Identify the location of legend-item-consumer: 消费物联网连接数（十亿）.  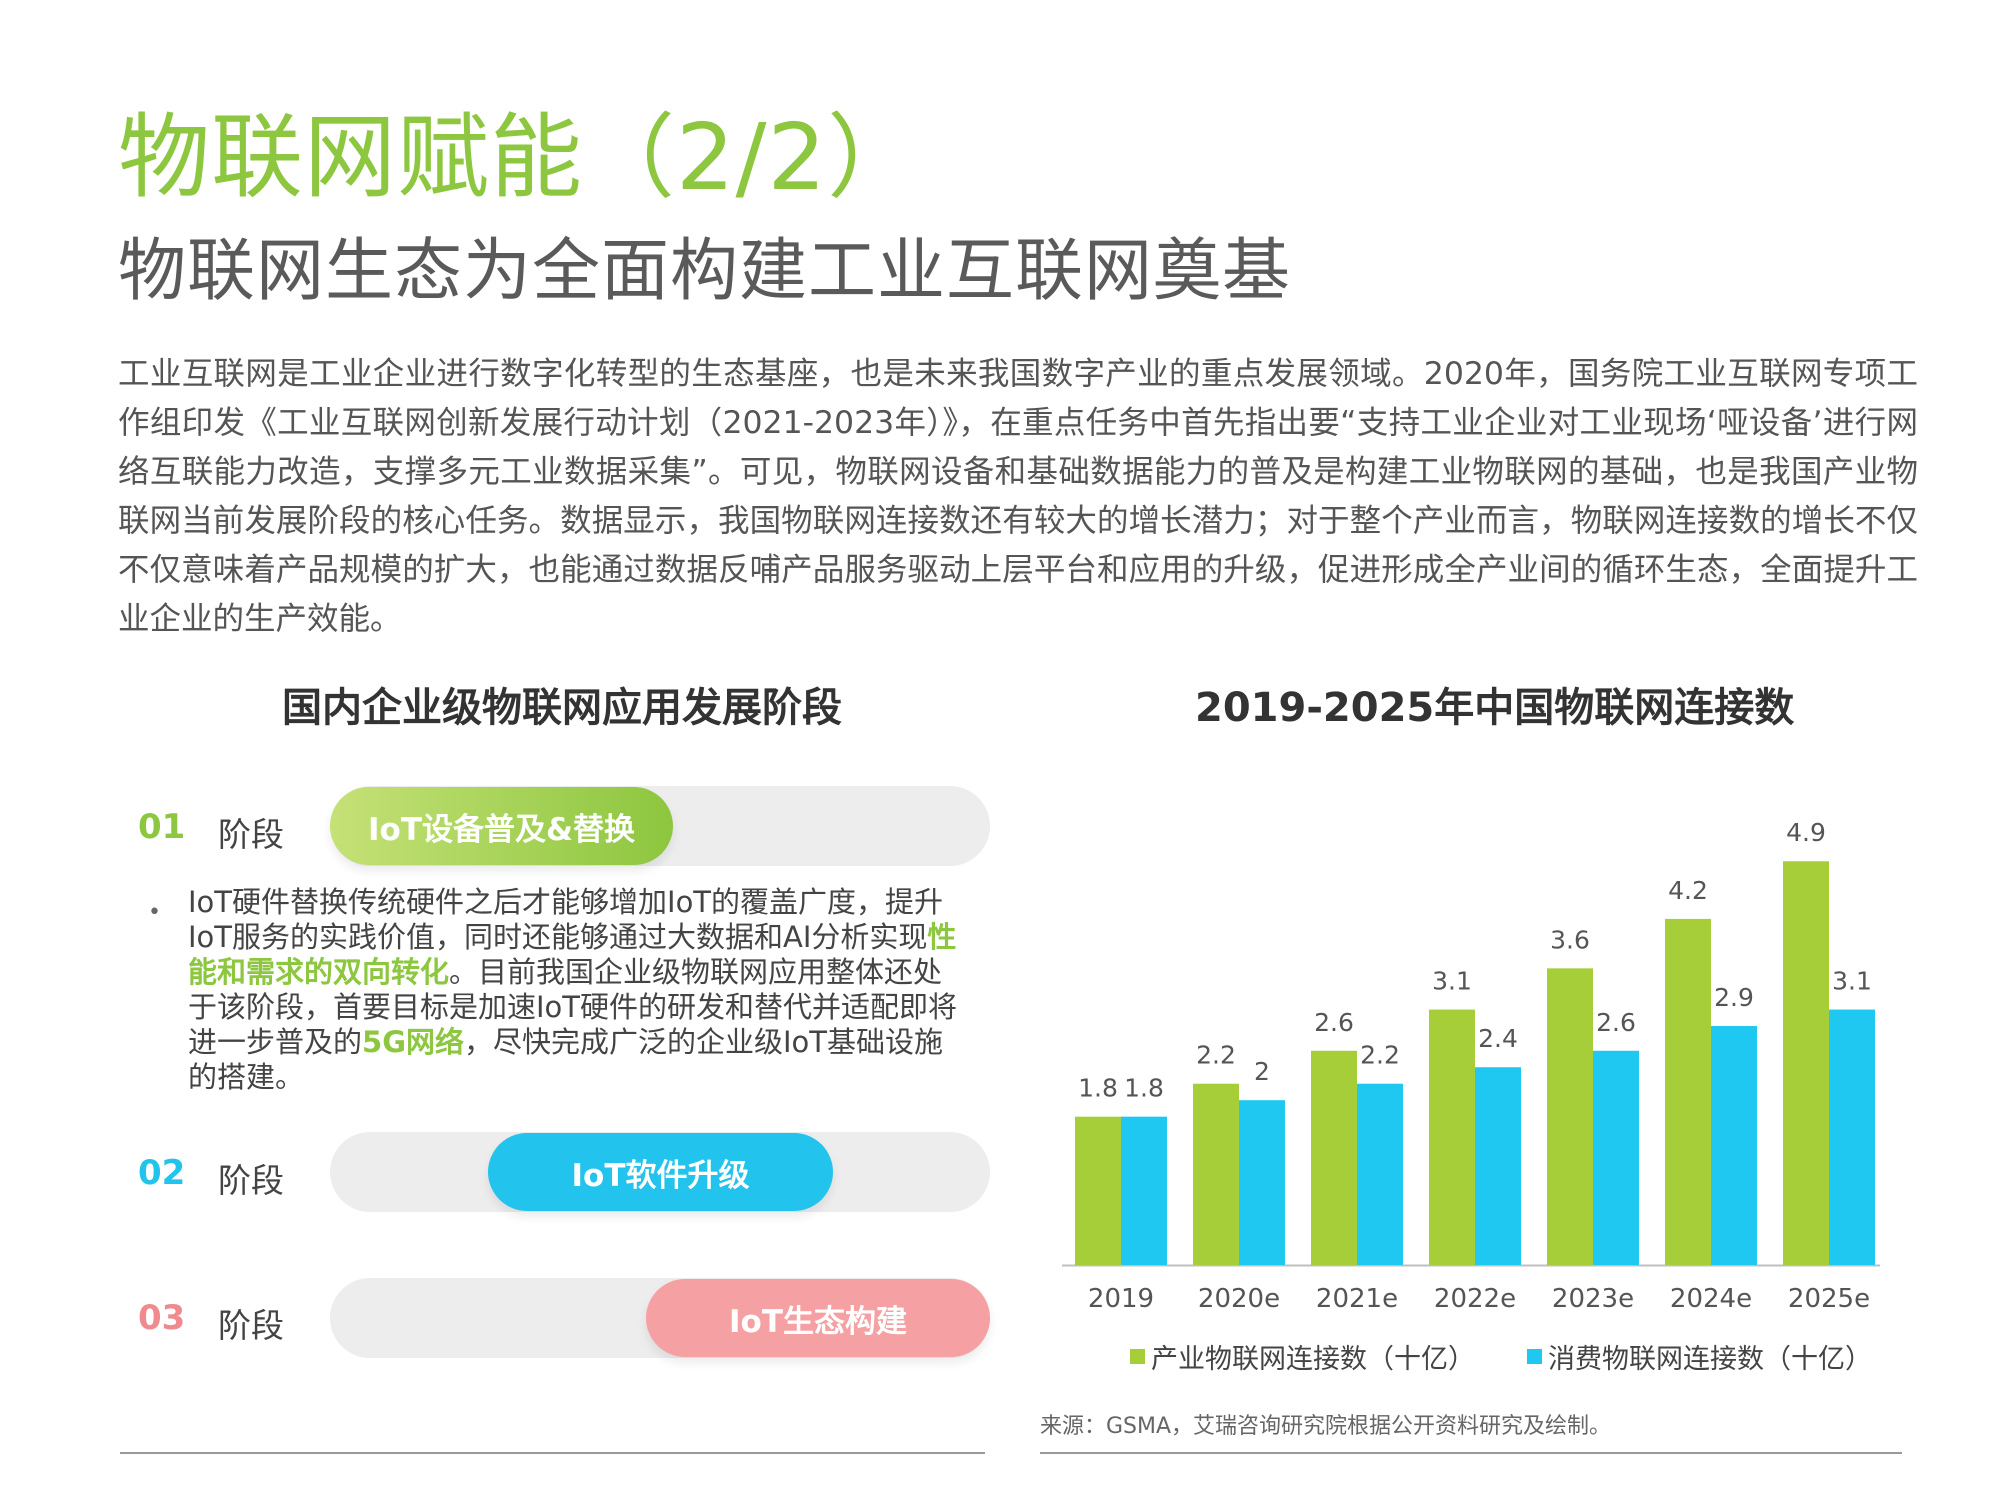
(1699, 1356).